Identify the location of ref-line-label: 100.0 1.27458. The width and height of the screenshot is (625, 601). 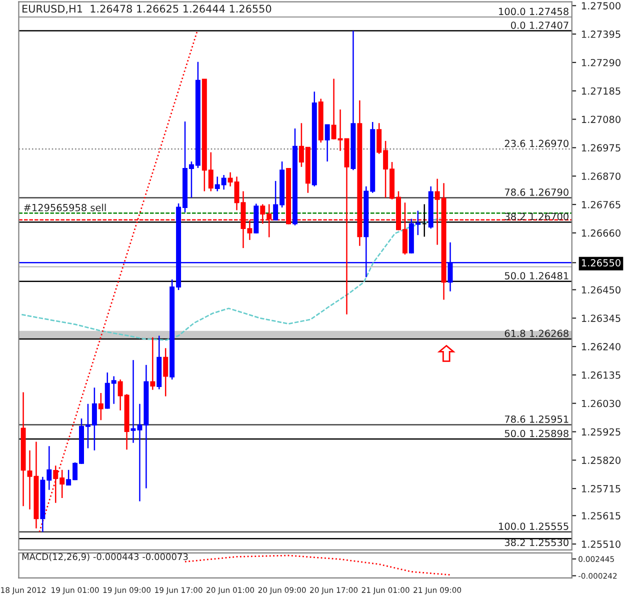
(533, 12).